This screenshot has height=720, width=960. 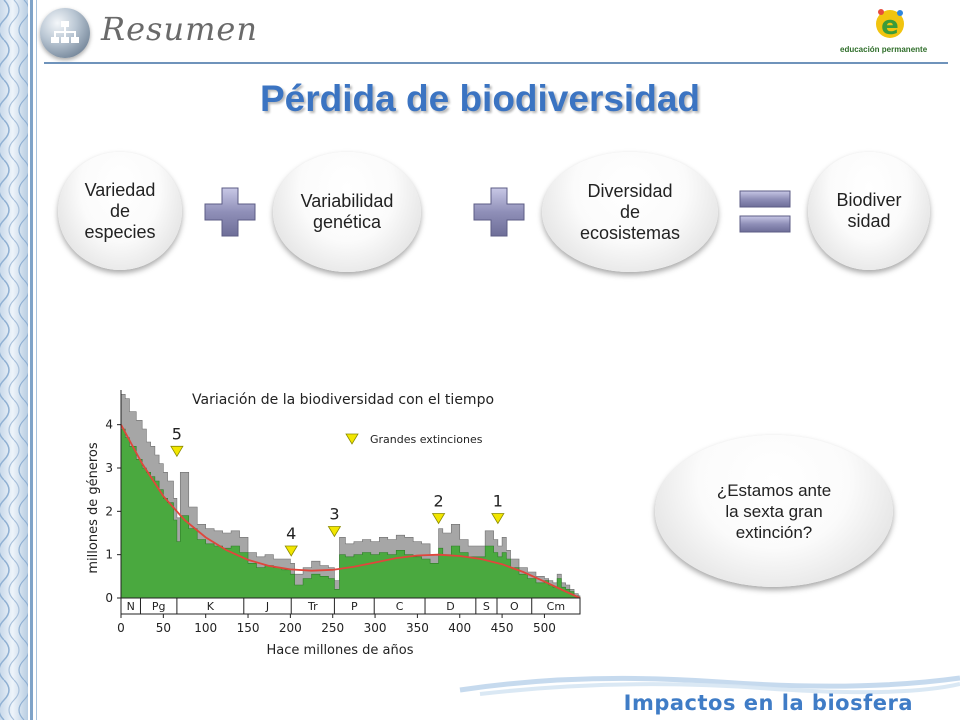 What do you see at coordinates (205, 628) in the screenshot?
I see `x-tick-label: 100` at bounding box center [205, 628].